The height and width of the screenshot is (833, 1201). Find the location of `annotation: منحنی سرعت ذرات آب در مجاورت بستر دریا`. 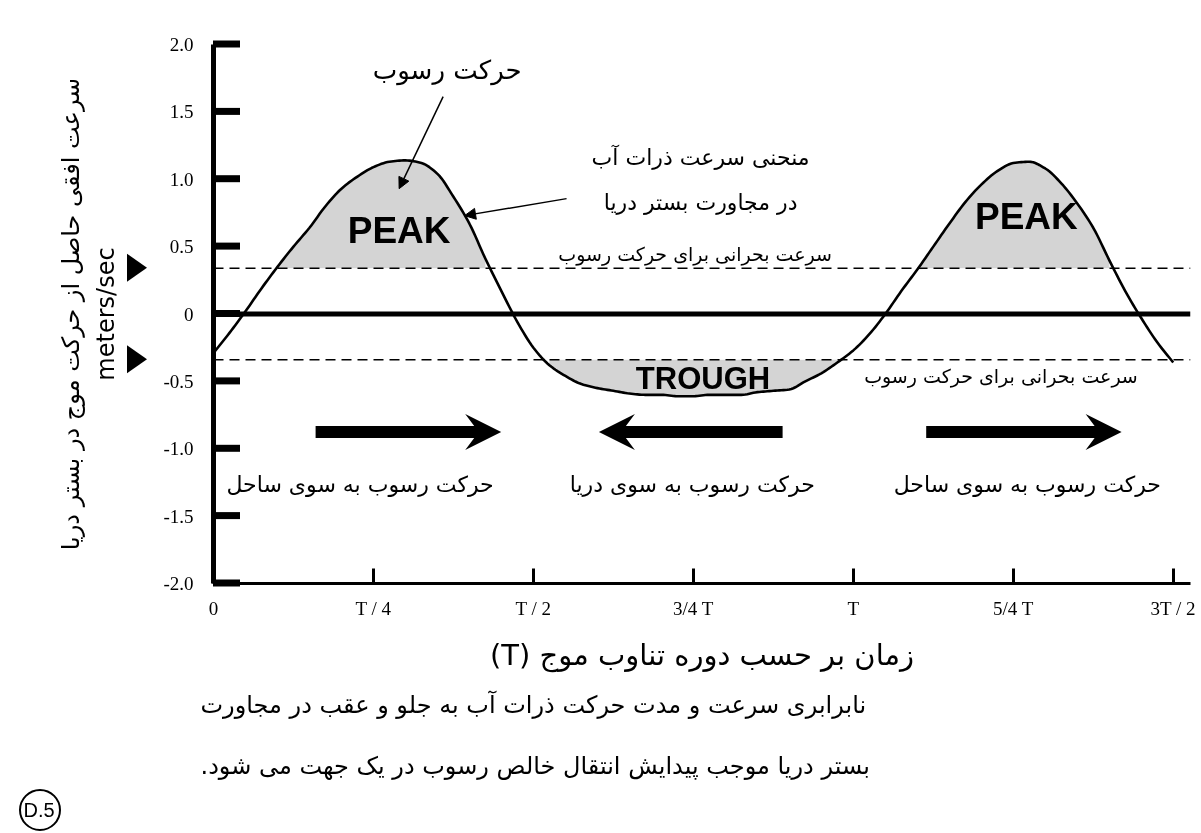

annotation: منحنی سرعت ذرات آب در مجاورت بستر دریا is located at coordinates (700, 179).